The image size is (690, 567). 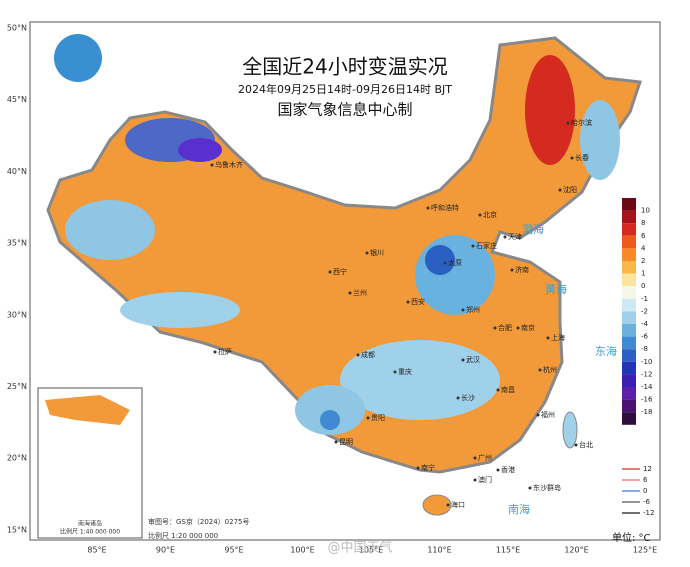 I want to click on legend-label: -10, so click(x=646, y=362).